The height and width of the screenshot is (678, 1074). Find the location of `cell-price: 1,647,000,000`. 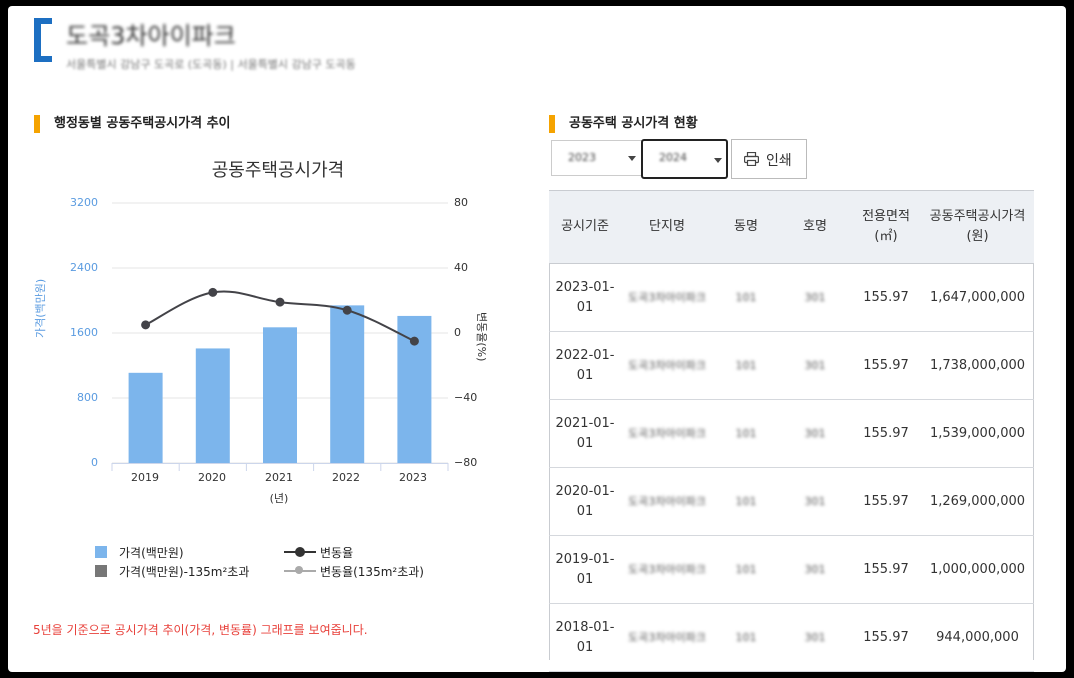

cell-price: 1,647,000,000 is located at coordinates (977, 297).